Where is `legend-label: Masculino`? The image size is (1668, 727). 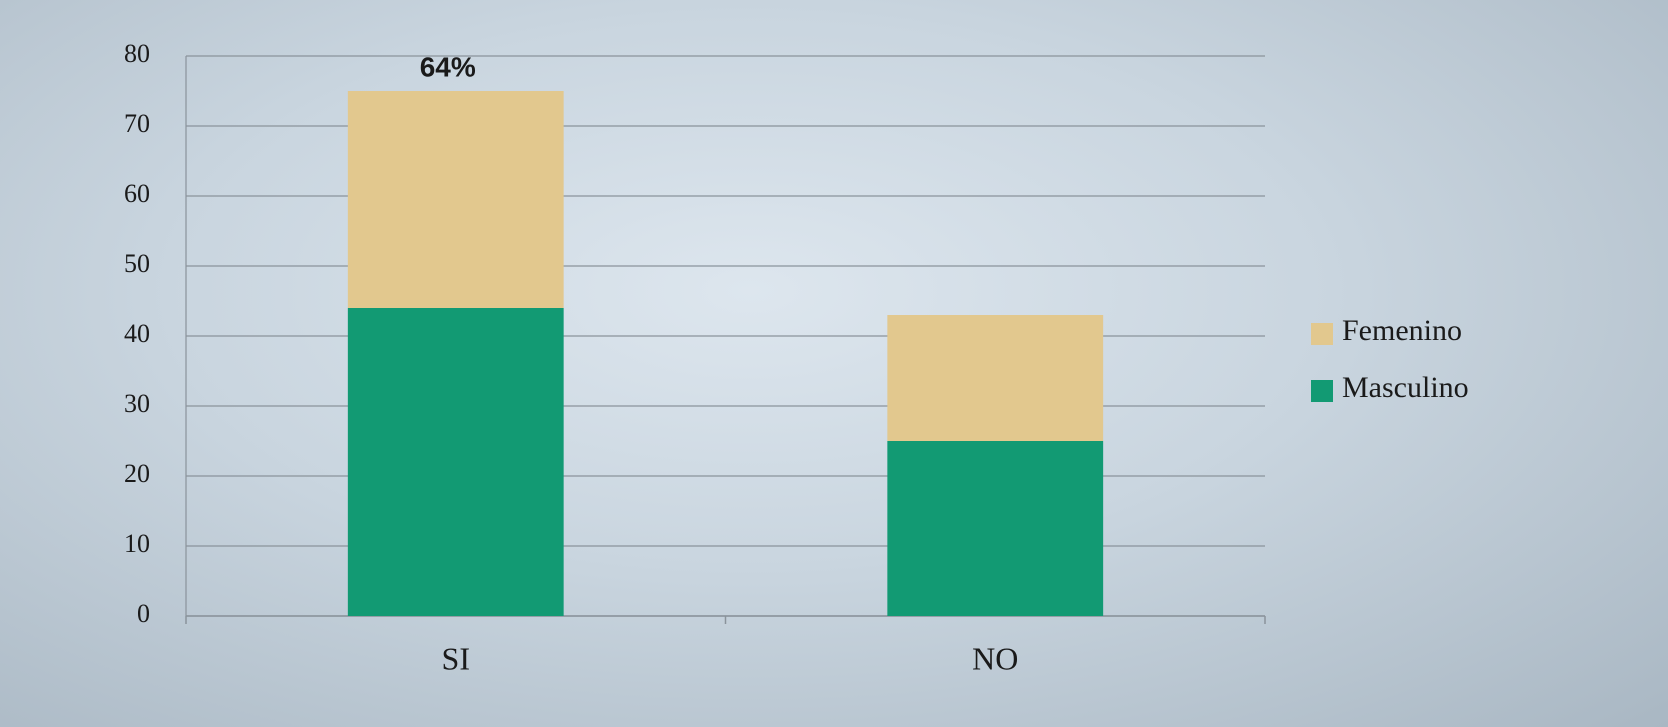
legend-label: Masculino is located at coordinates (1405, 387).